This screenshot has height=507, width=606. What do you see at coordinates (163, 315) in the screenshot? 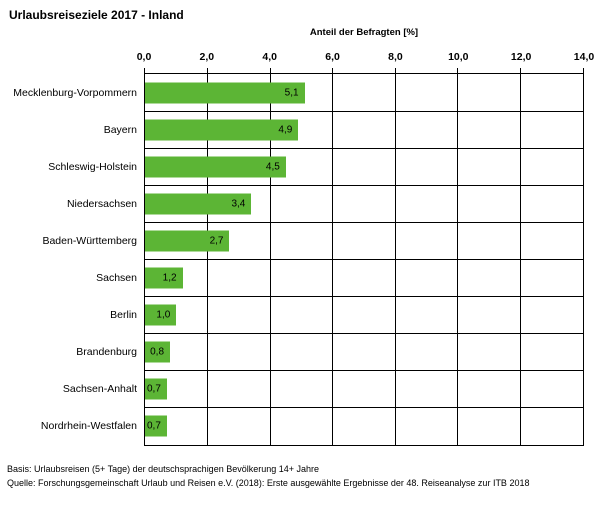
I see `bar-value-label: 1,0` at bounding box center [163, 315].